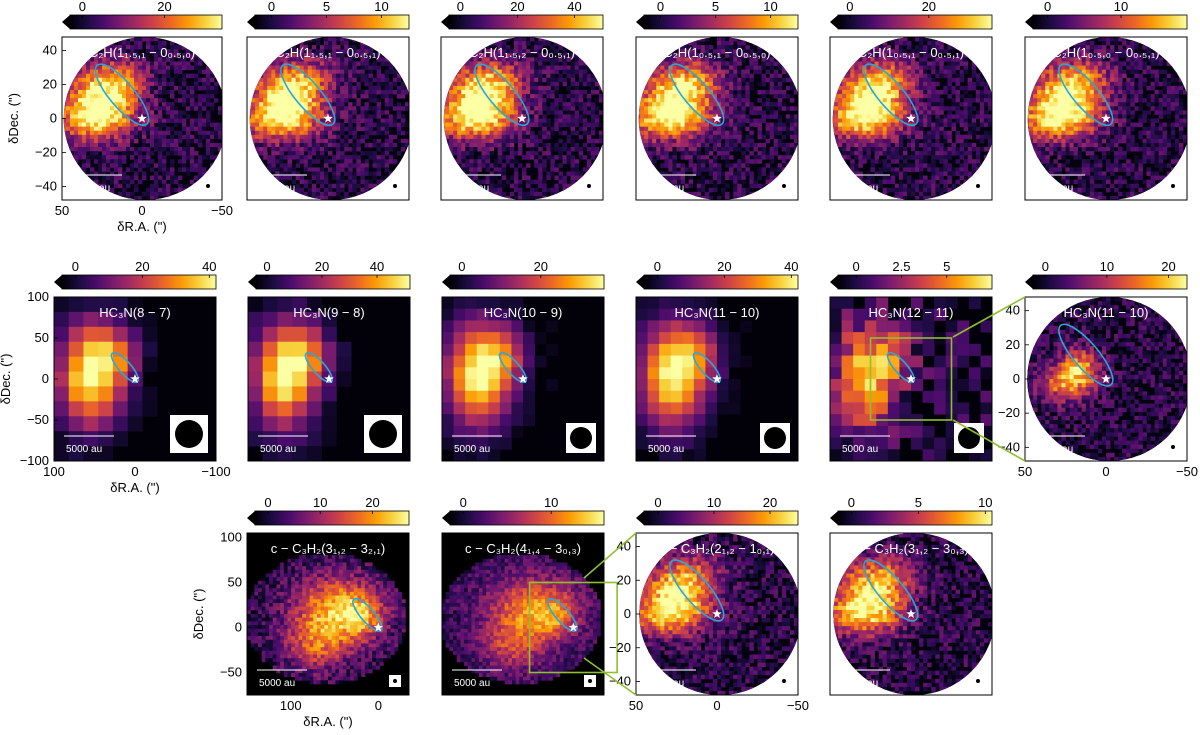 This screenshot has height=735, width=1200. Describe the element at coordinates (231, 672) in the screenshot. I see `y-tick-label: −50` at that location.